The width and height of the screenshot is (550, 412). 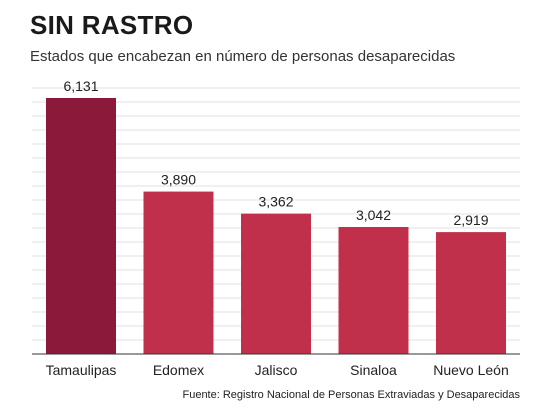 I want to click on category-label: Jalisco, so click(x=276, y=370).